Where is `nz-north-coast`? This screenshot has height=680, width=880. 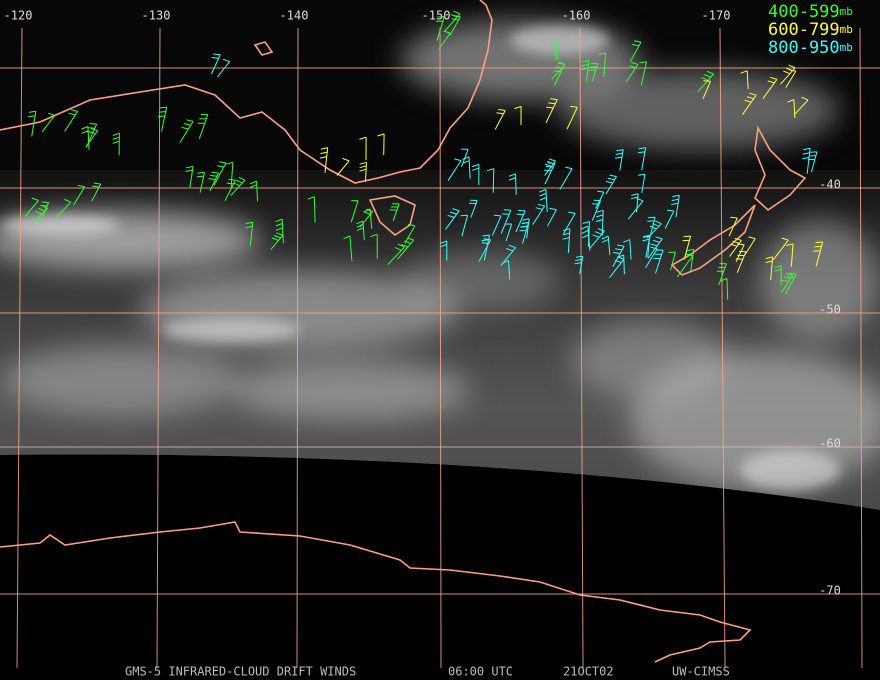 nz-north-coast is located at coordinates (780, 168).